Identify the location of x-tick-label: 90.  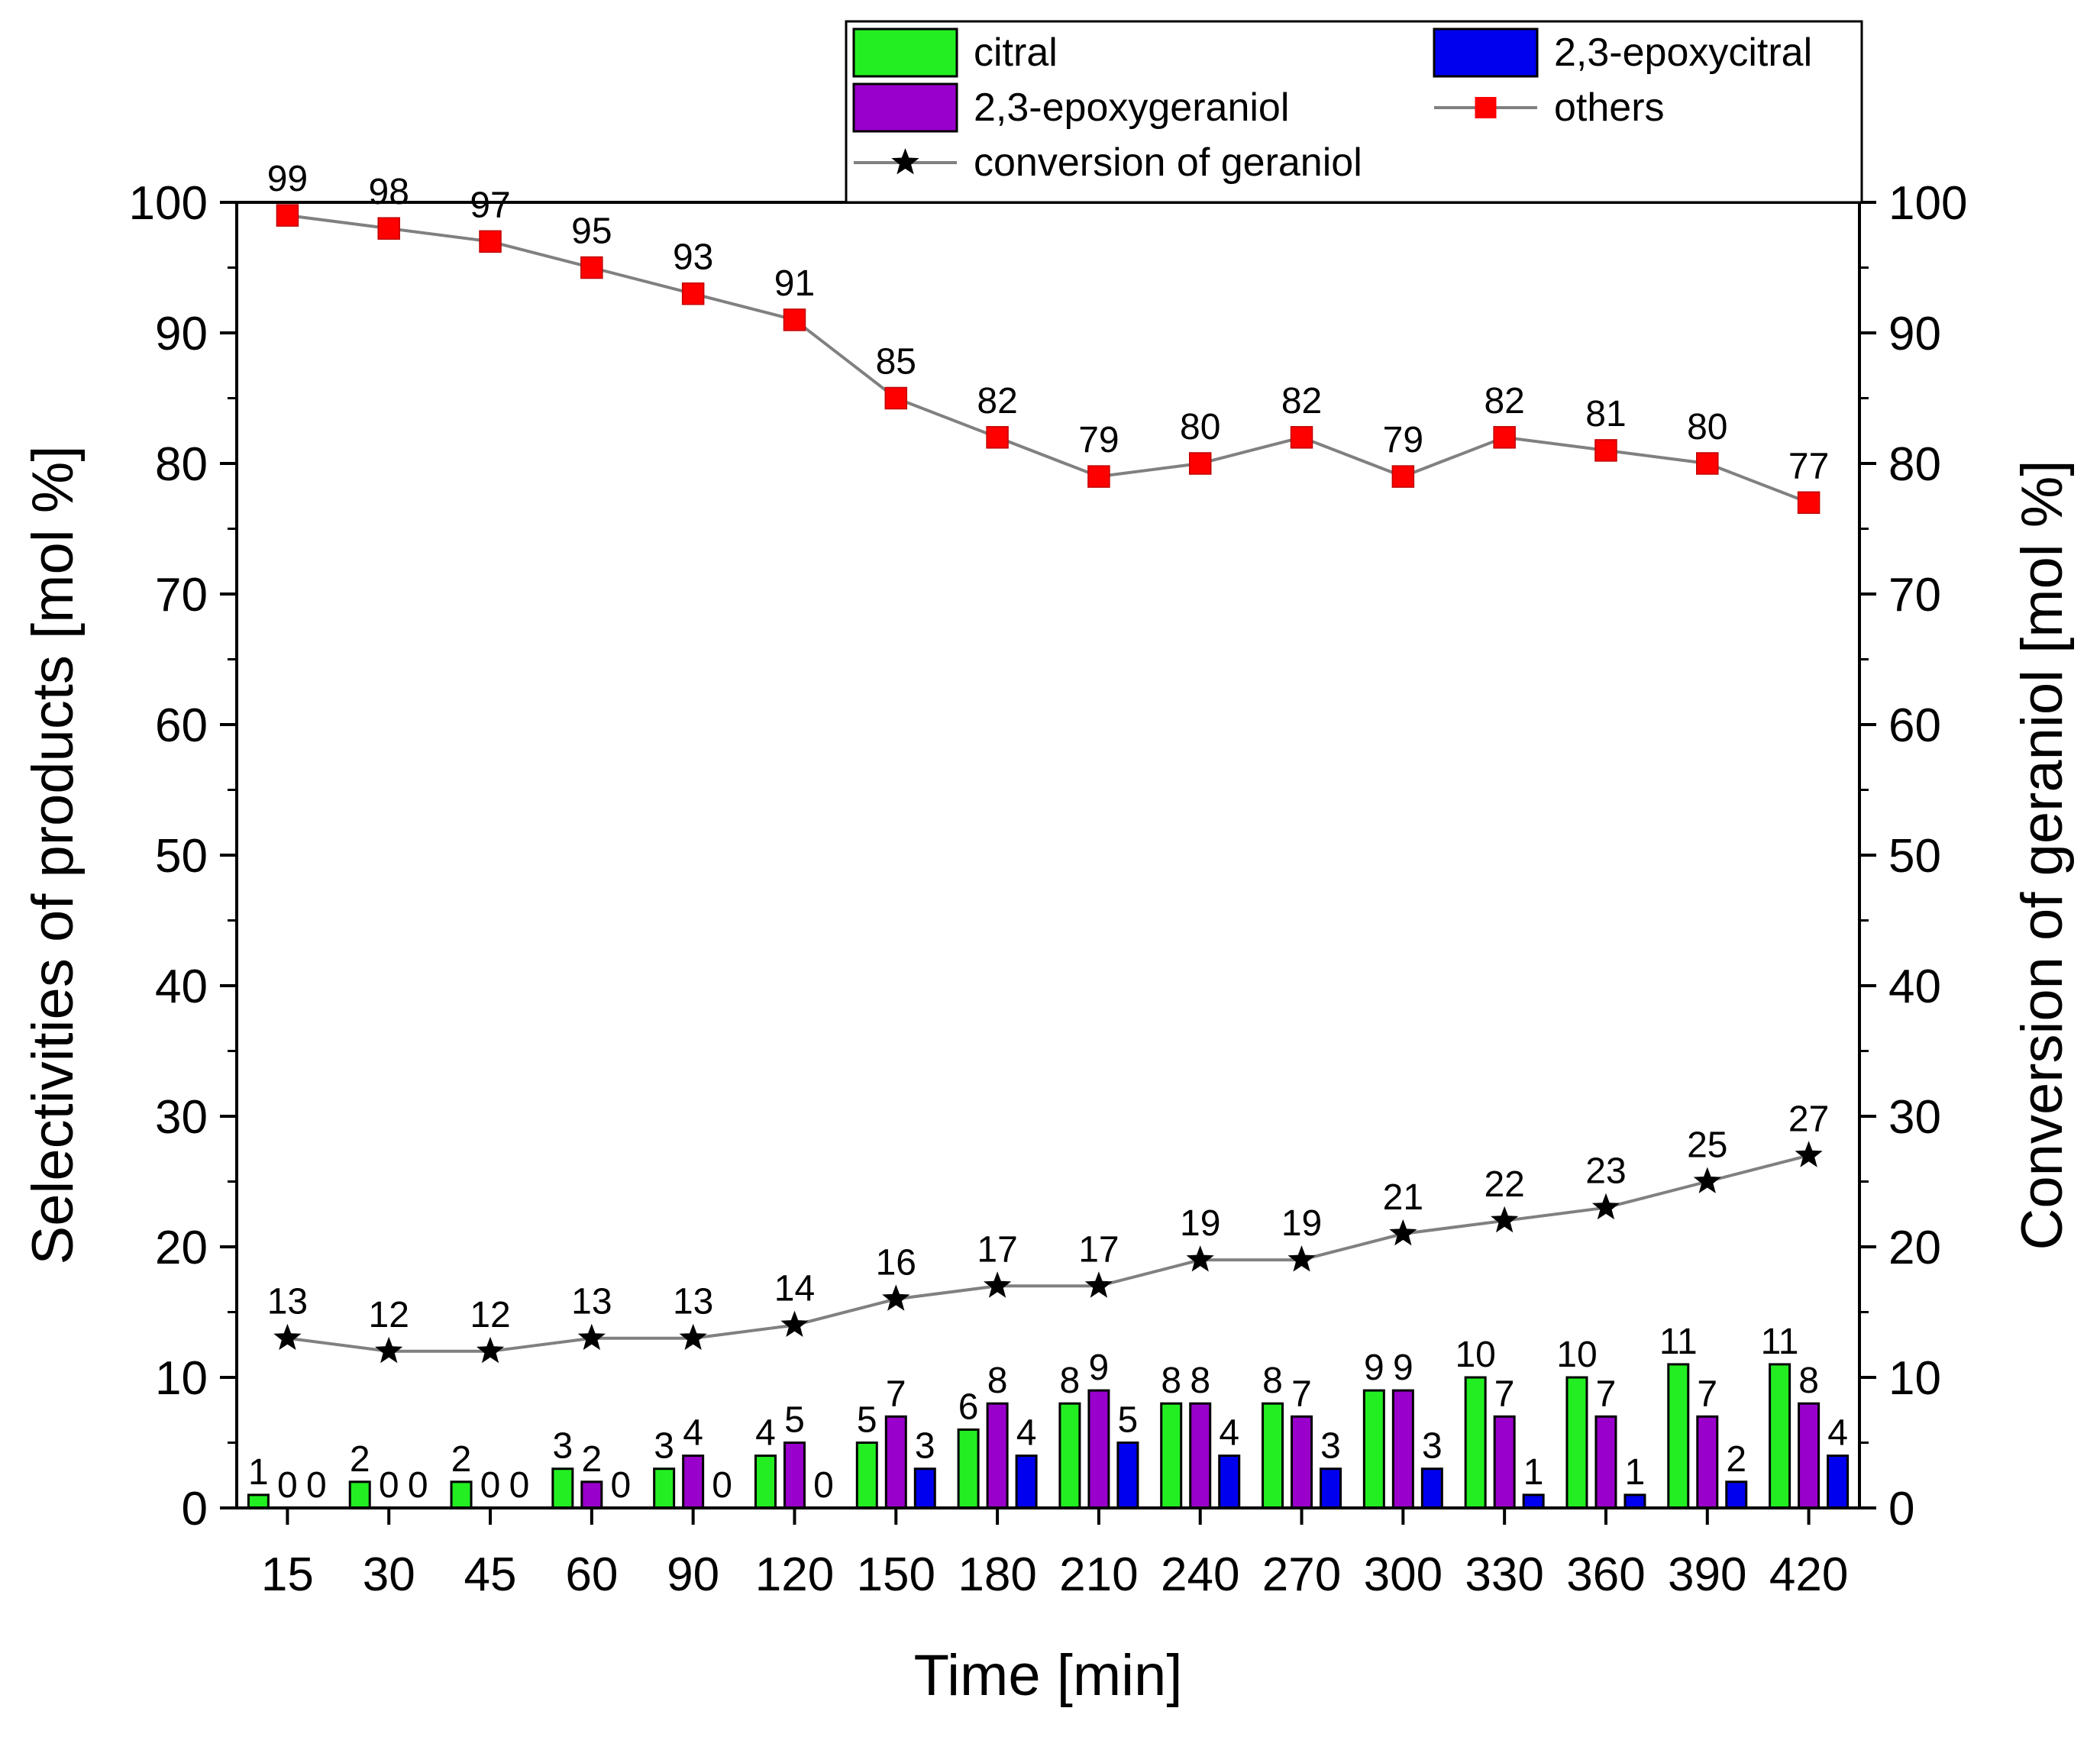
(693, 1574).